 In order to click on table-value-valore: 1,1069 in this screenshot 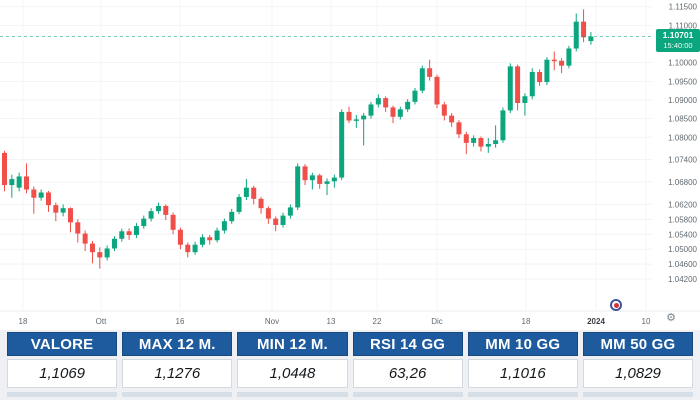, I will do `click(62, 373)`.